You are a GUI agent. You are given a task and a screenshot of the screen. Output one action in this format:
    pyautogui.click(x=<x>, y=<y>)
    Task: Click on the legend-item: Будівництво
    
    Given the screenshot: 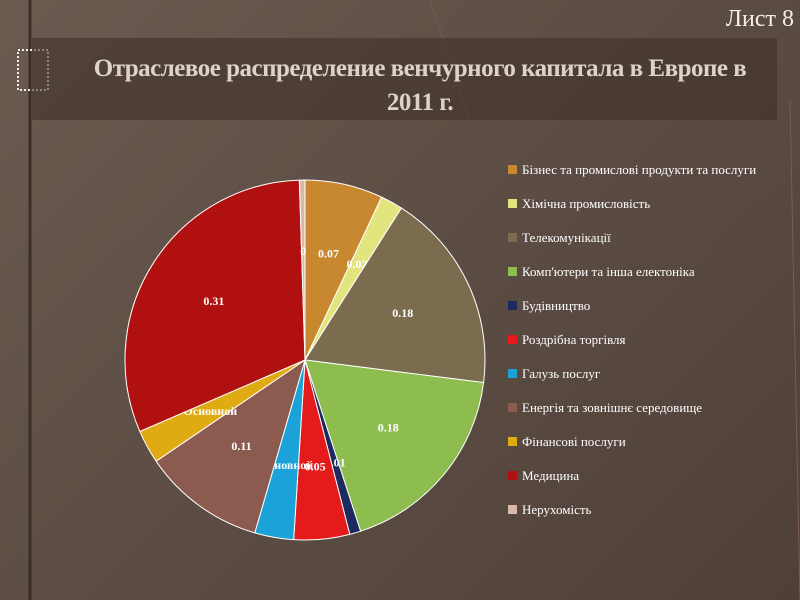 What is the action you would take?
    pyautogui.click(x=633, y=313)
    